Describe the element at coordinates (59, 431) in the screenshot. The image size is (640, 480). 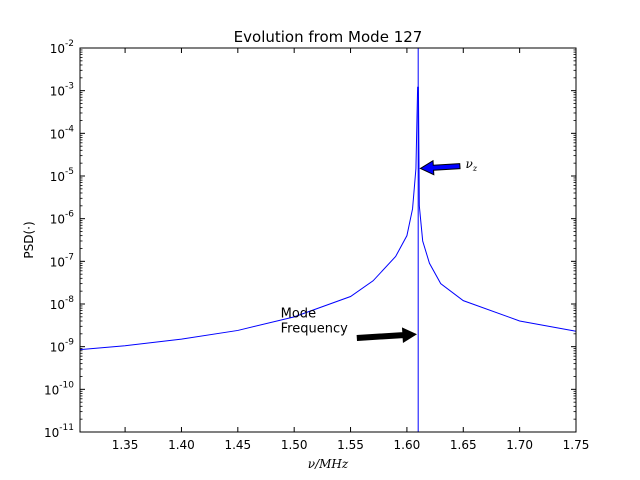
I see `y-tick-label: 10⁻¹¹` at that location.